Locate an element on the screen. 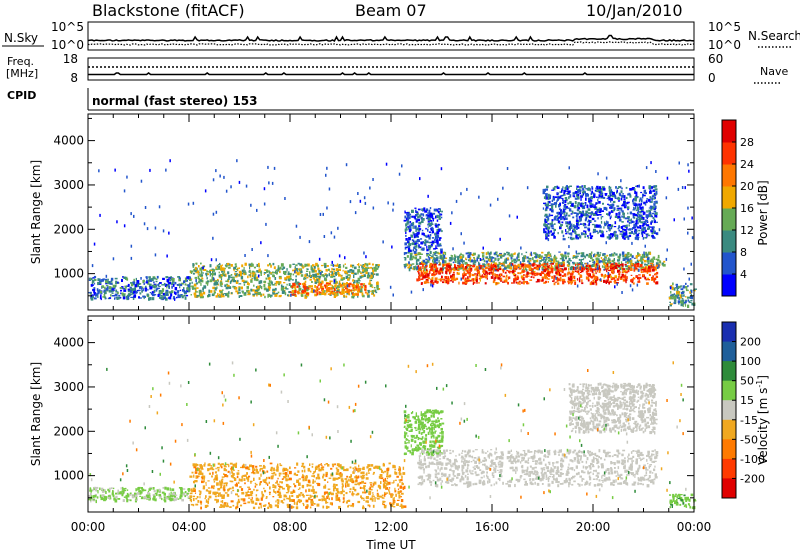 This screenshot has width=800, height=554. colorbar-segment is located at coordinates (729, 285).